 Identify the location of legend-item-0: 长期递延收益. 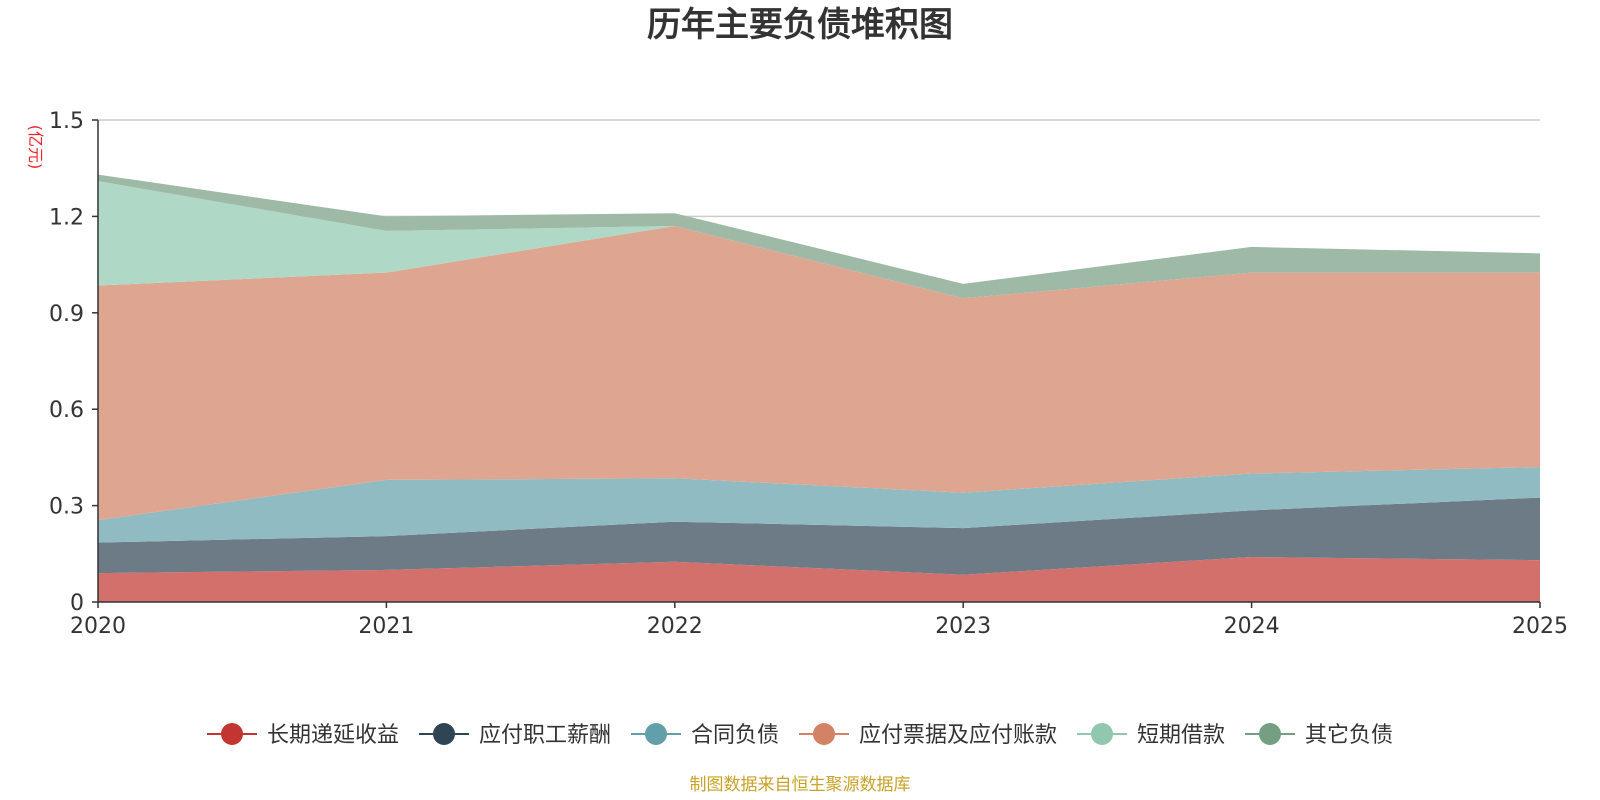
(303, 735).